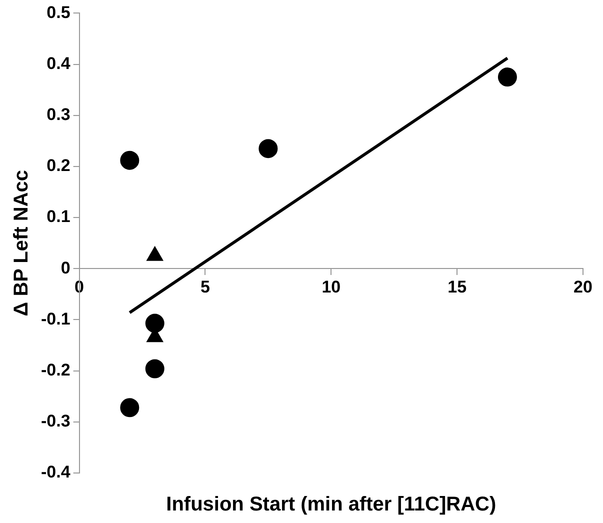 The width and height of the screenshot is (603, 523). I want to click on y-tick-label: -0.3, so click(55, 421).